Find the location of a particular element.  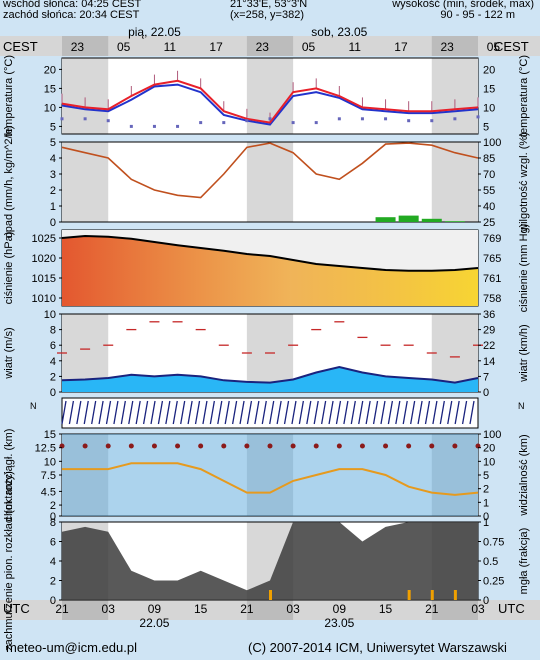

wind-left-tick-label: 0 is located at coordinates (53, 393).